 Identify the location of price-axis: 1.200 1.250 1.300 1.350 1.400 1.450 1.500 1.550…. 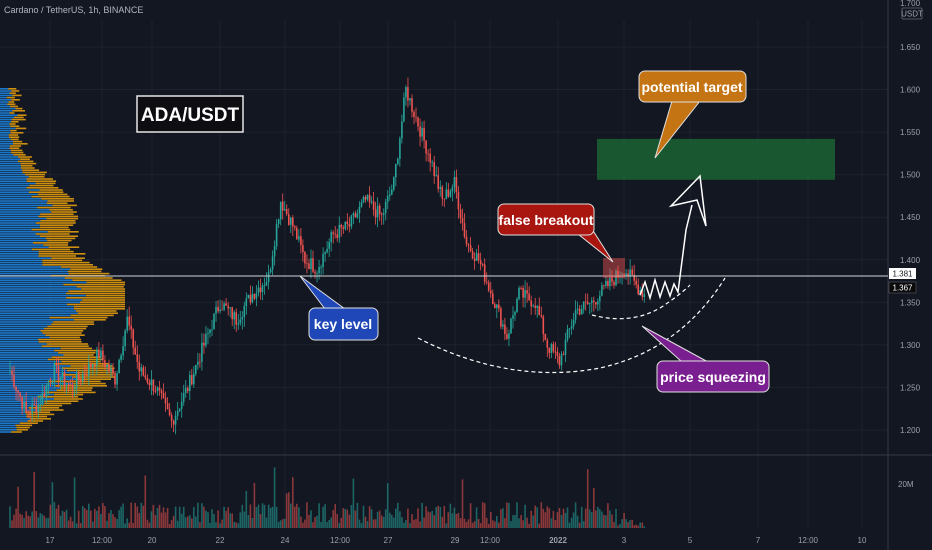
(905, 244).